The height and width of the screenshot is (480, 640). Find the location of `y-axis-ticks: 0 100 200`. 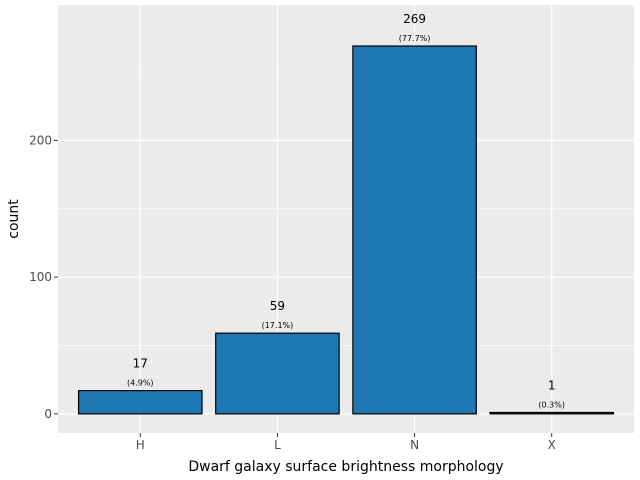

y-axis-ticks: 0 100 200 is located at coordinates (43, 277).